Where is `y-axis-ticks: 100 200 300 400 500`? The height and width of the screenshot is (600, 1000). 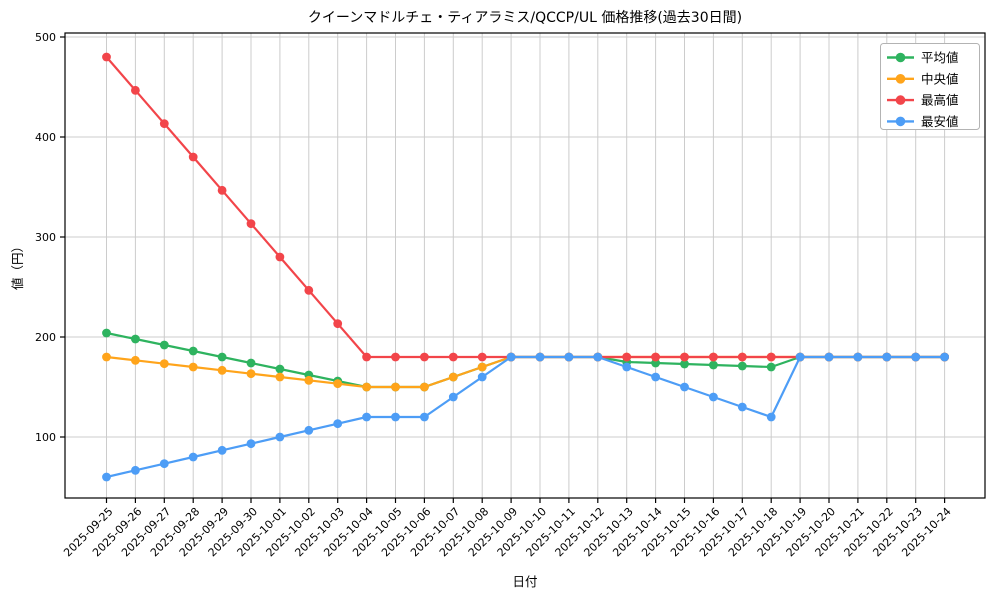 y-axis-ticks: 100 200 300 400 500 is located at coordinates (50, 237).